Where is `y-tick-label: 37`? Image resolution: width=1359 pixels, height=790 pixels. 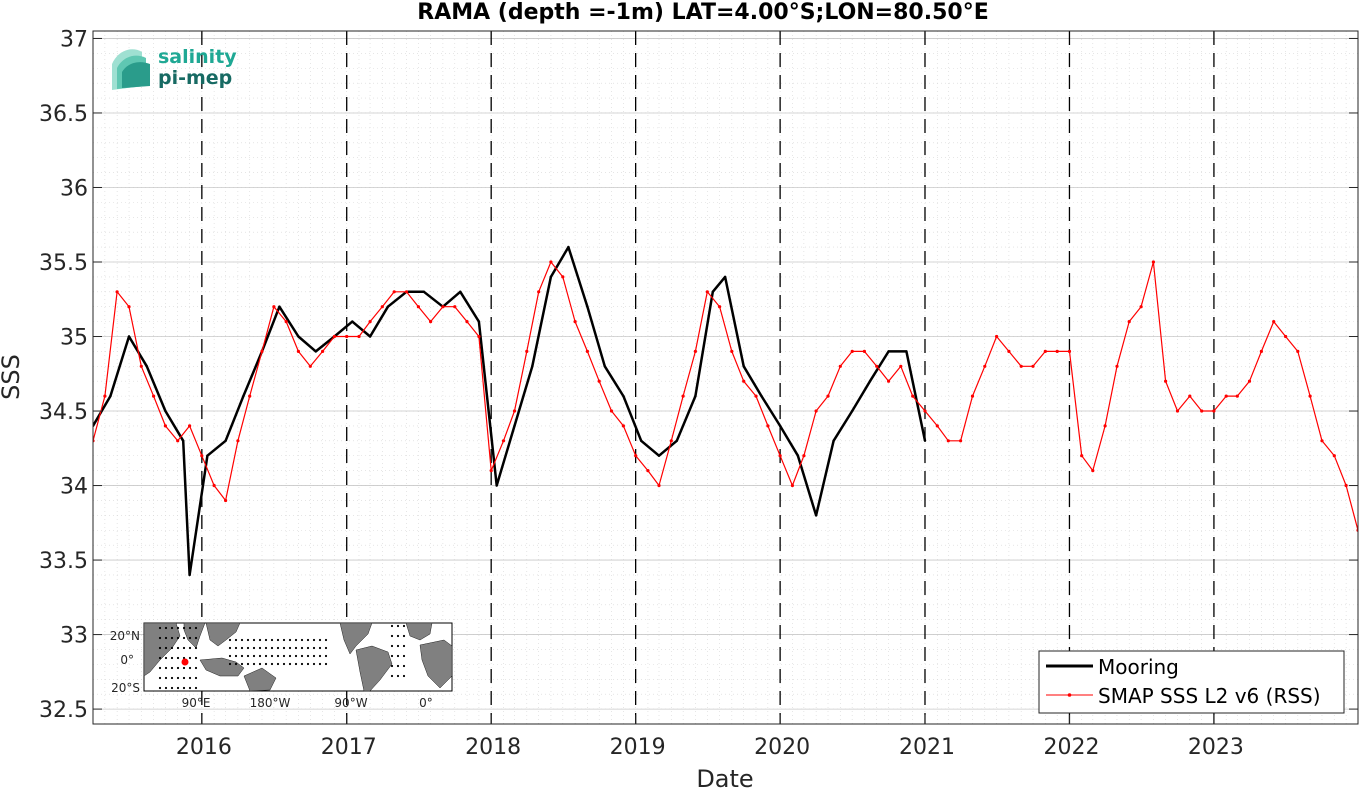 y-tick-label: 37 is located at coordinates (74, 39).